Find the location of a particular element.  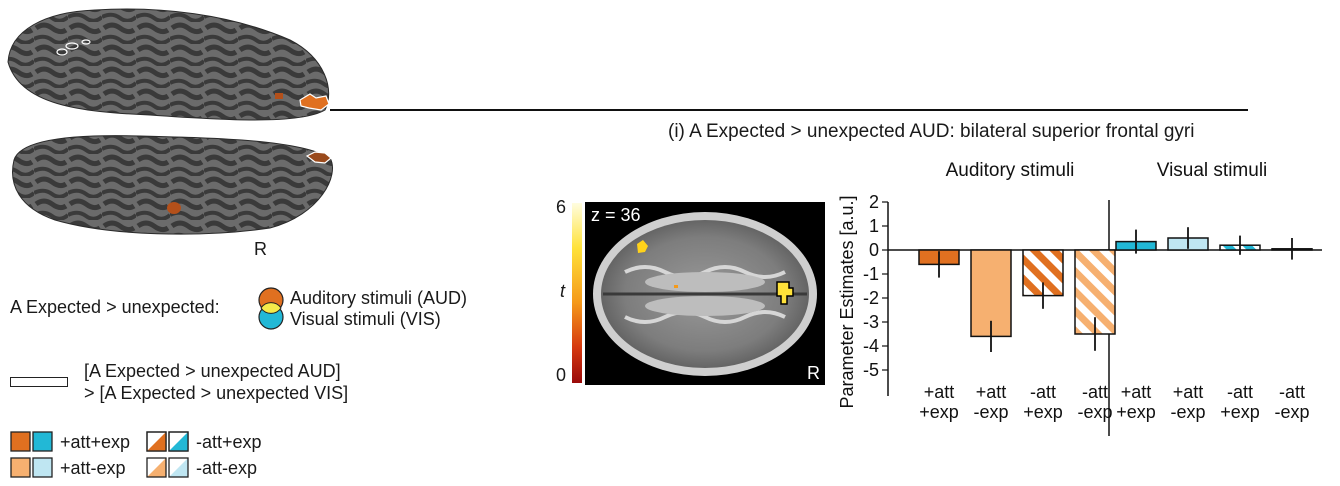

y-tick-label: 2 is located at coordinates (874, 202).